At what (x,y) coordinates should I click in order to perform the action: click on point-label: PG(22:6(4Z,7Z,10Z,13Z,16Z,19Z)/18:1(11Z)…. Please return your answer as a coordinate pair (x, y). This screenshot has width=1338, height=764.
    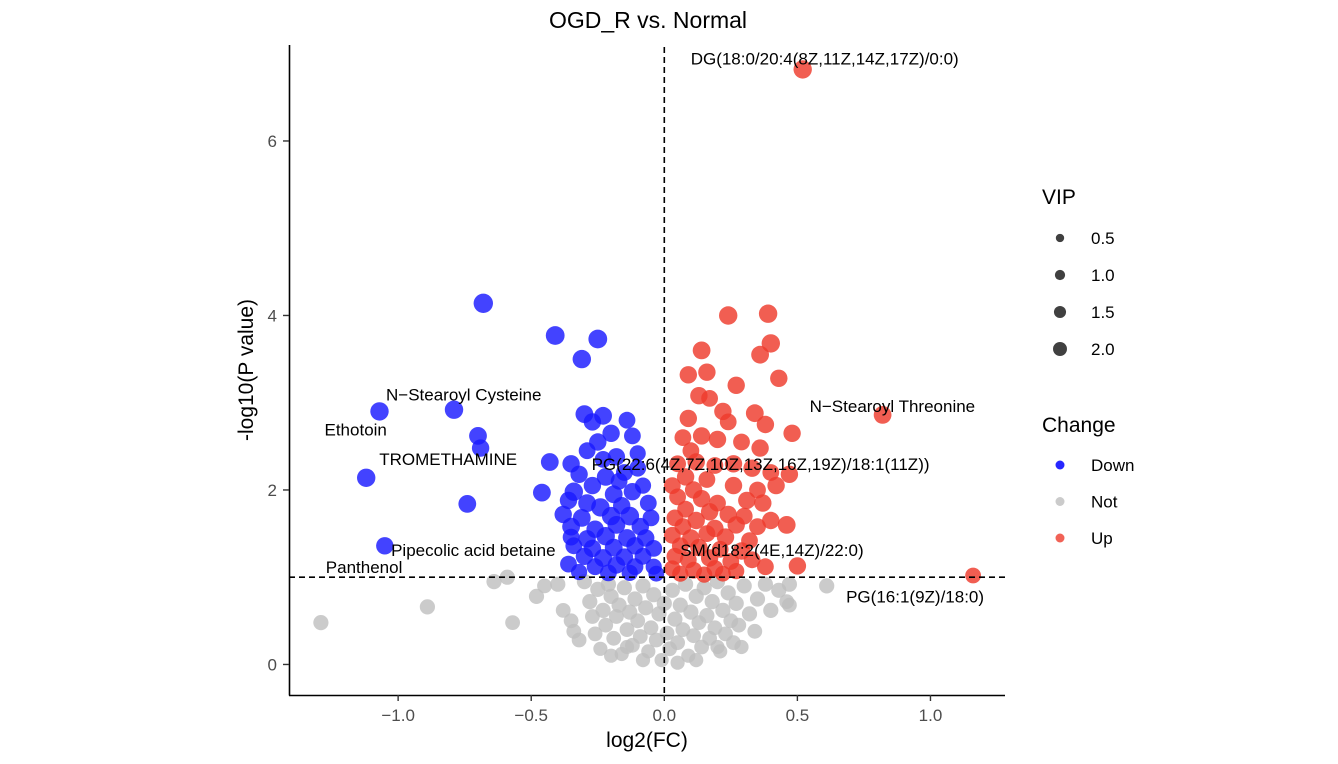
    Looking at the image, I should click on (761, 464).